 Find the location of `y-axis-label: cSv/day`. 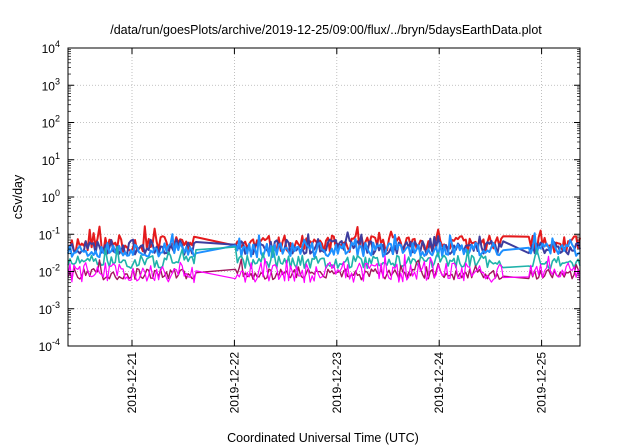

y-axis-label: cSv/day is located at coordinates (18, 196).